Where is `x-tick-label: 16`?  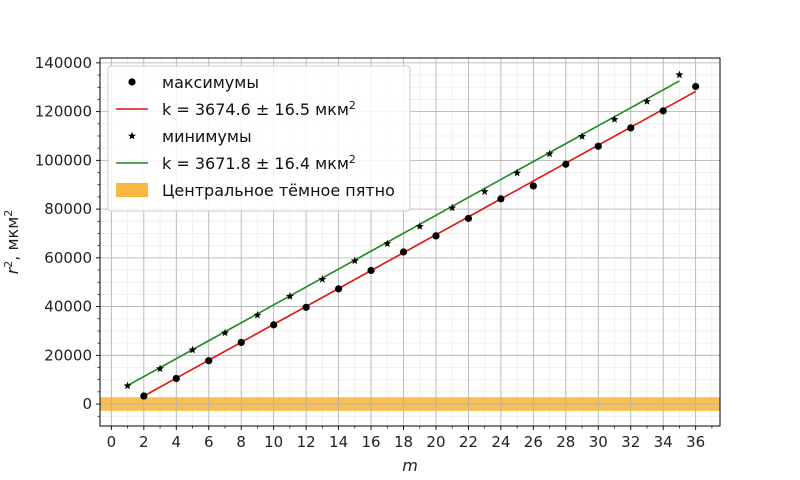
x-tick-label: 16 is located at coordinates (371, 442).